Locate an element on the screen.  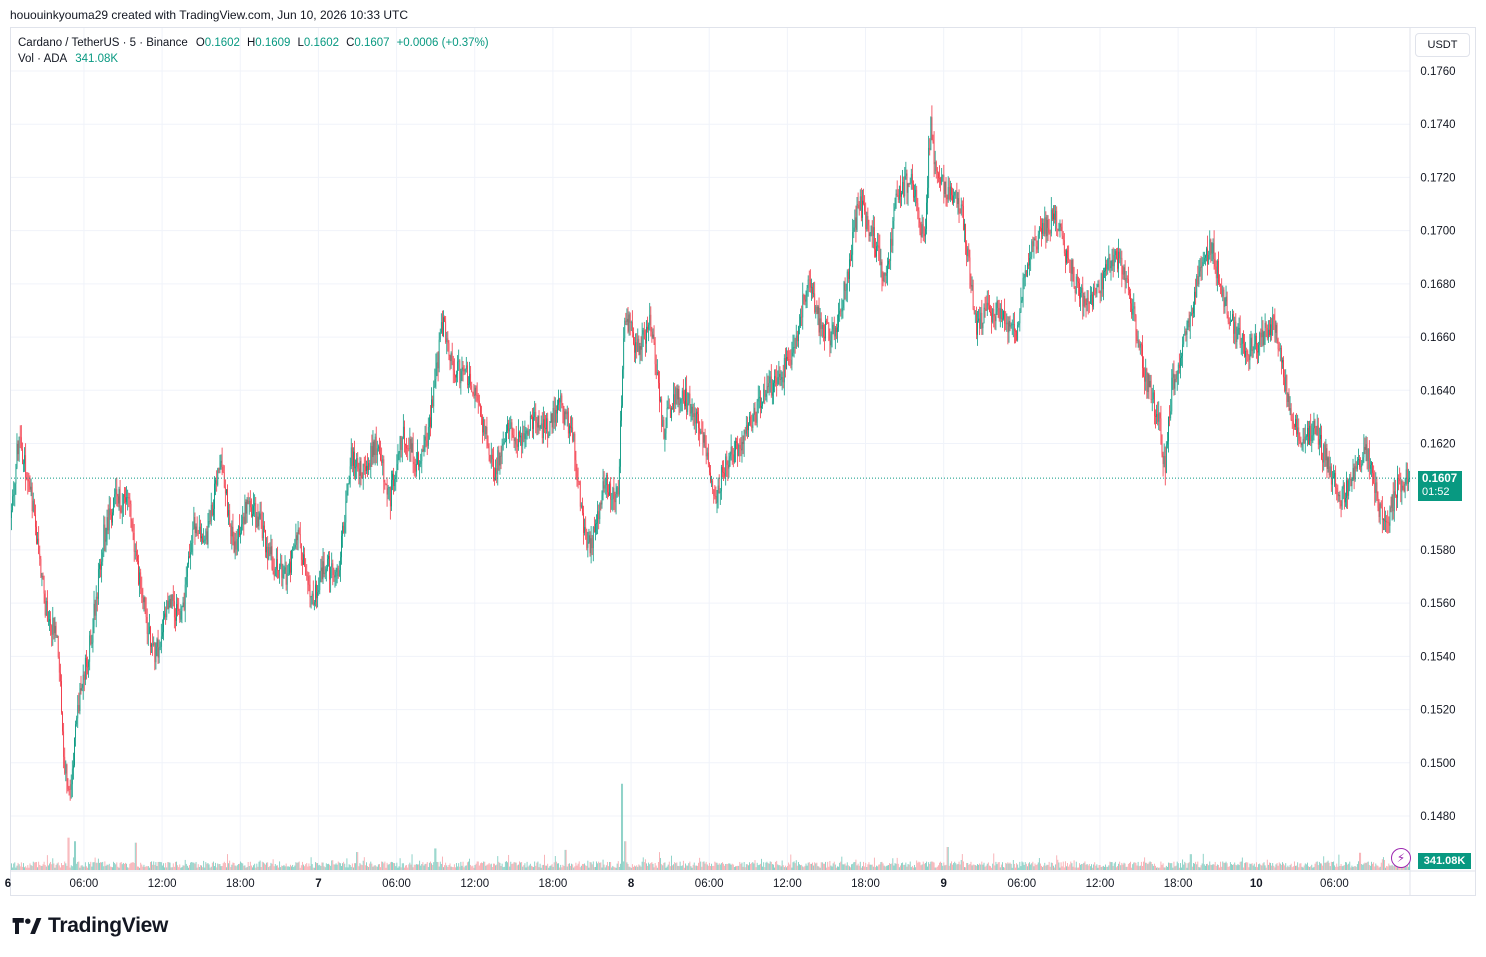
tradingview-brand: TradingView is located at coordinates (90, 926).